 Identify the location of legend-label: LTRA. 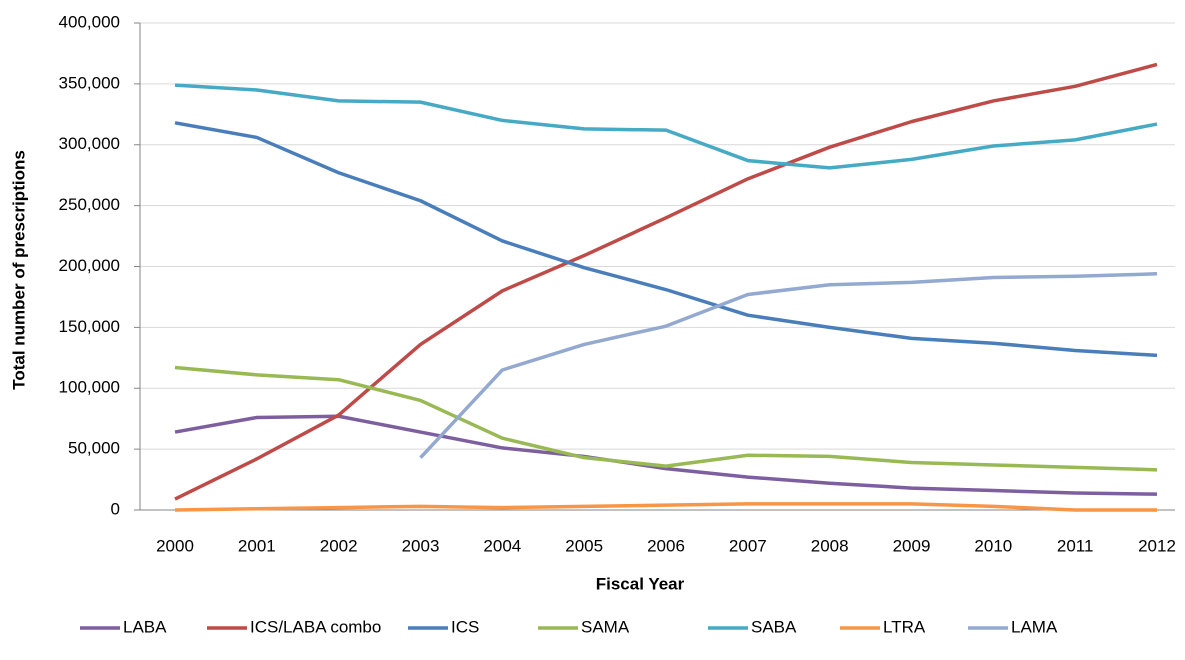
(904, 626).